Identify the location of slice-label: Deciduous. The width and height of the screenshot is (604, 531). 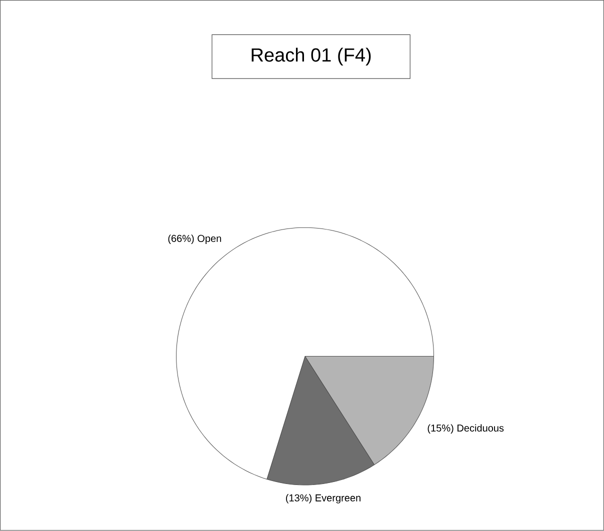
(481, 428).